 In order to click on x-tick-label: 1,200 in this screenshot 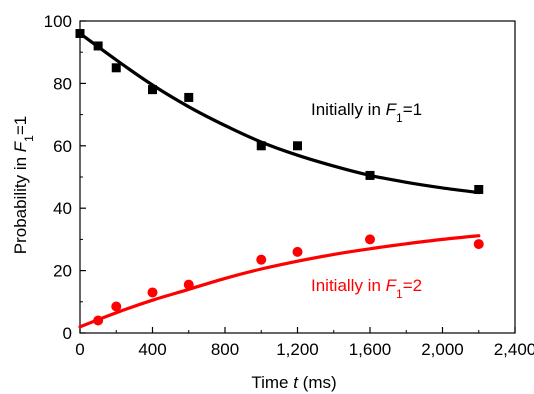, I will do `click(297, 349)`.